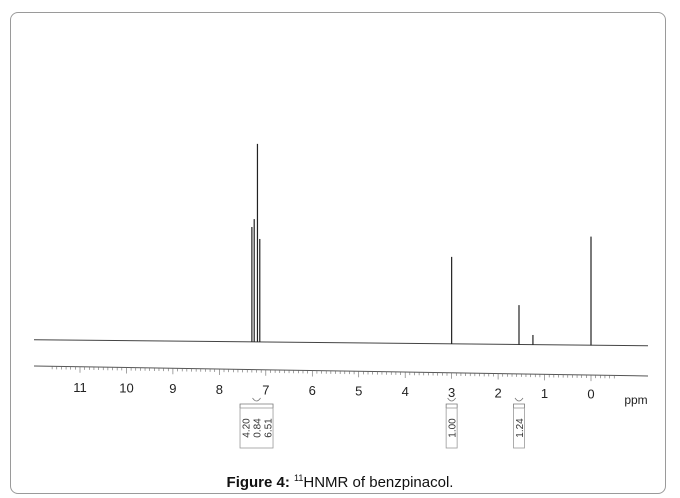 This screenshot has height=498, width=680. What do you see at coordinates (265, 389) in the screenshot?
I see `ppm-tick-label-7: 7` at bounding box center [265, 389].